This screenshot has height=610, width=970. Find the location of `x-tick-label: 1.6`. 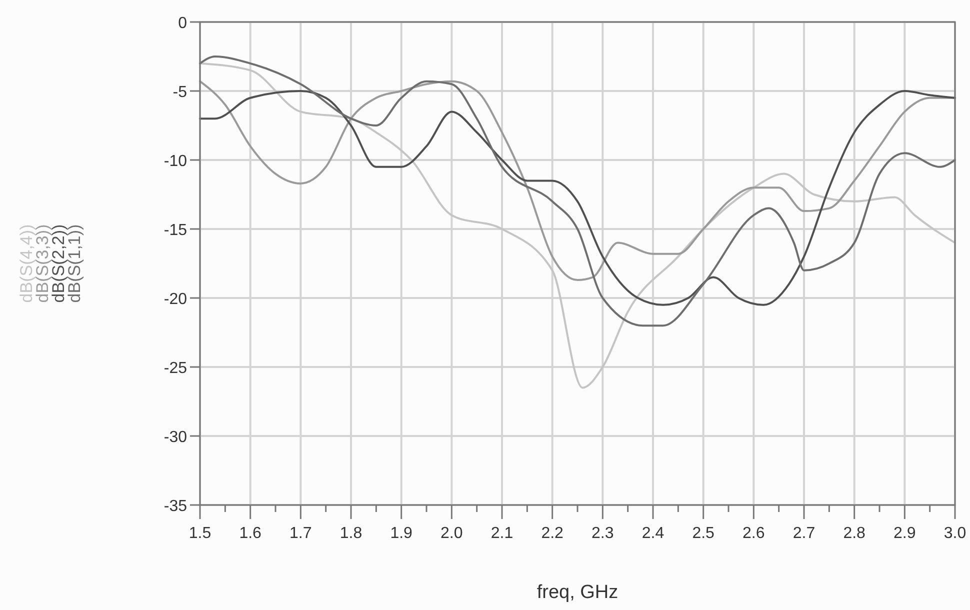

x-tick-label: 1.6 is located at coordinates (250, 533).